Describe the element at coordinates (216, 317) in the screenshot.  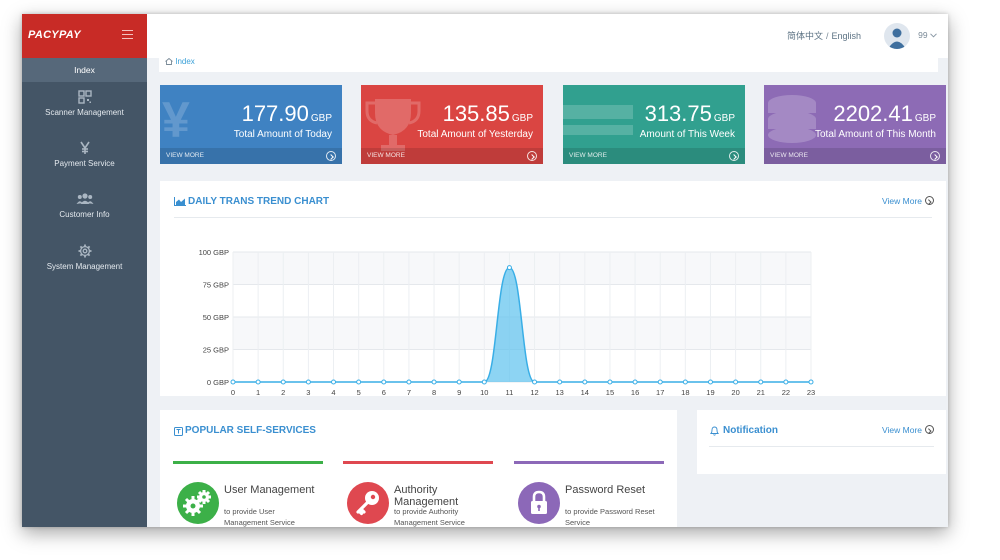
I see `y-tick-label: 50 GBP` at that location.